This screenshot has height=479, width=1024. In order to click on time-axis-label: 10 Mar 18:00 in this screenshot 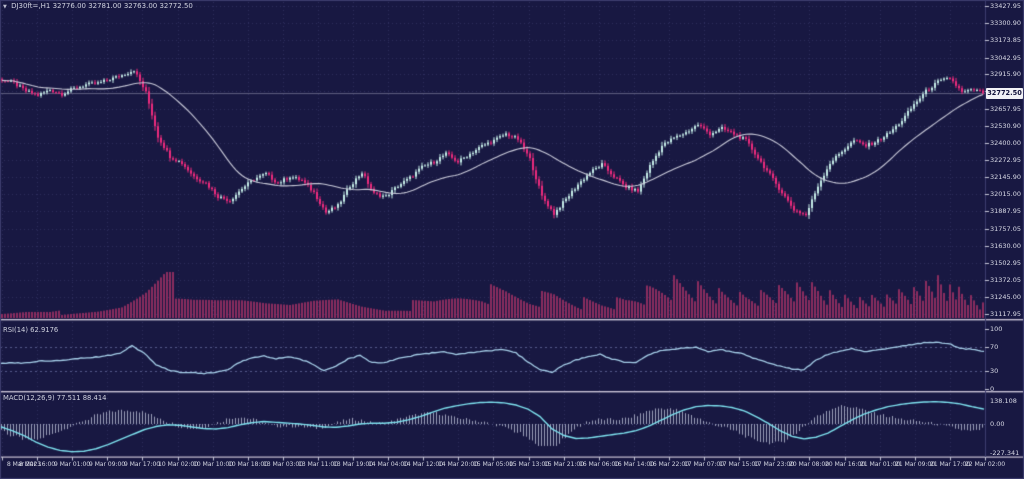, I will do `click(248, 464)`.